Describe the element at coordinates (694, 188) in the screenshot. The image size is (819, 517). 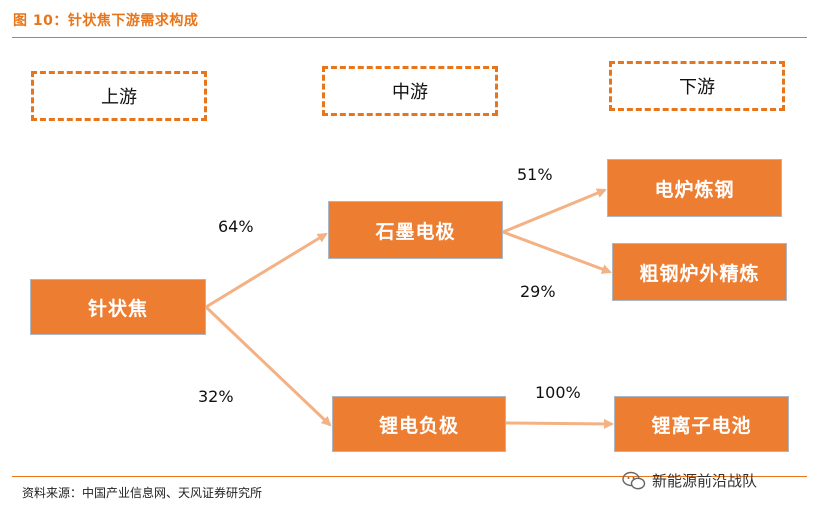
I see `node-eaf-steelmaking: 电炉炼钢` at that location.